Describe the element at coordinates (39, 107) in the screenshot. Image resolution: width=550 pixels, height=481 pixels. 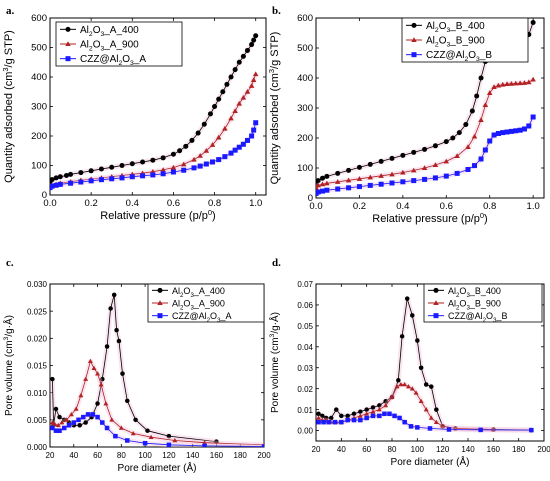
I see `y-tick-label: 300` at that location.